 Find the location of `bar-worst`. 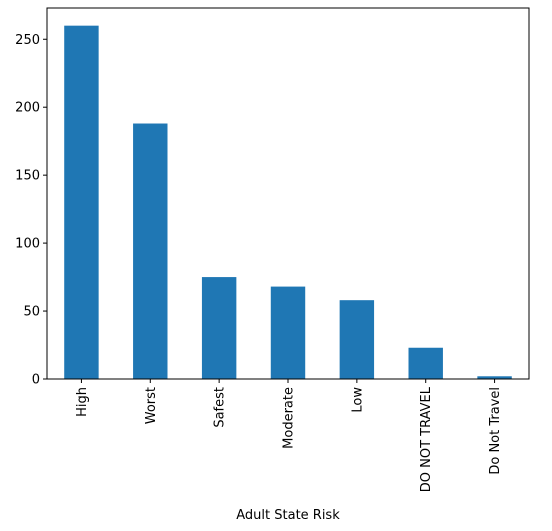

bar-worst is located at coordinates (150, 251).